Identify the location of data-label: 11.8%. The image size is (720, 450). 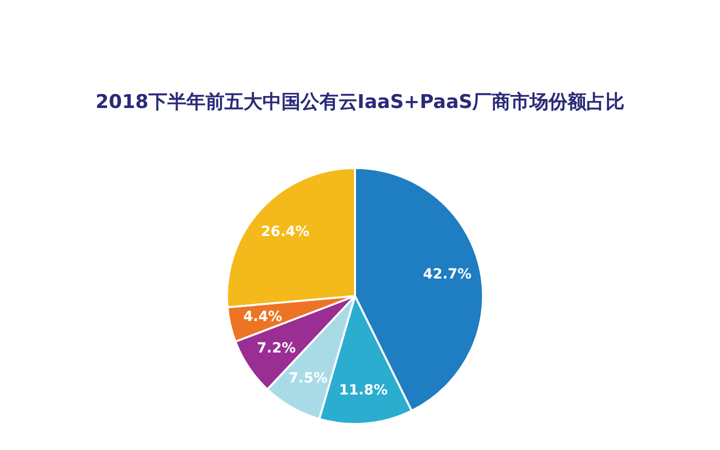
(363, 390).